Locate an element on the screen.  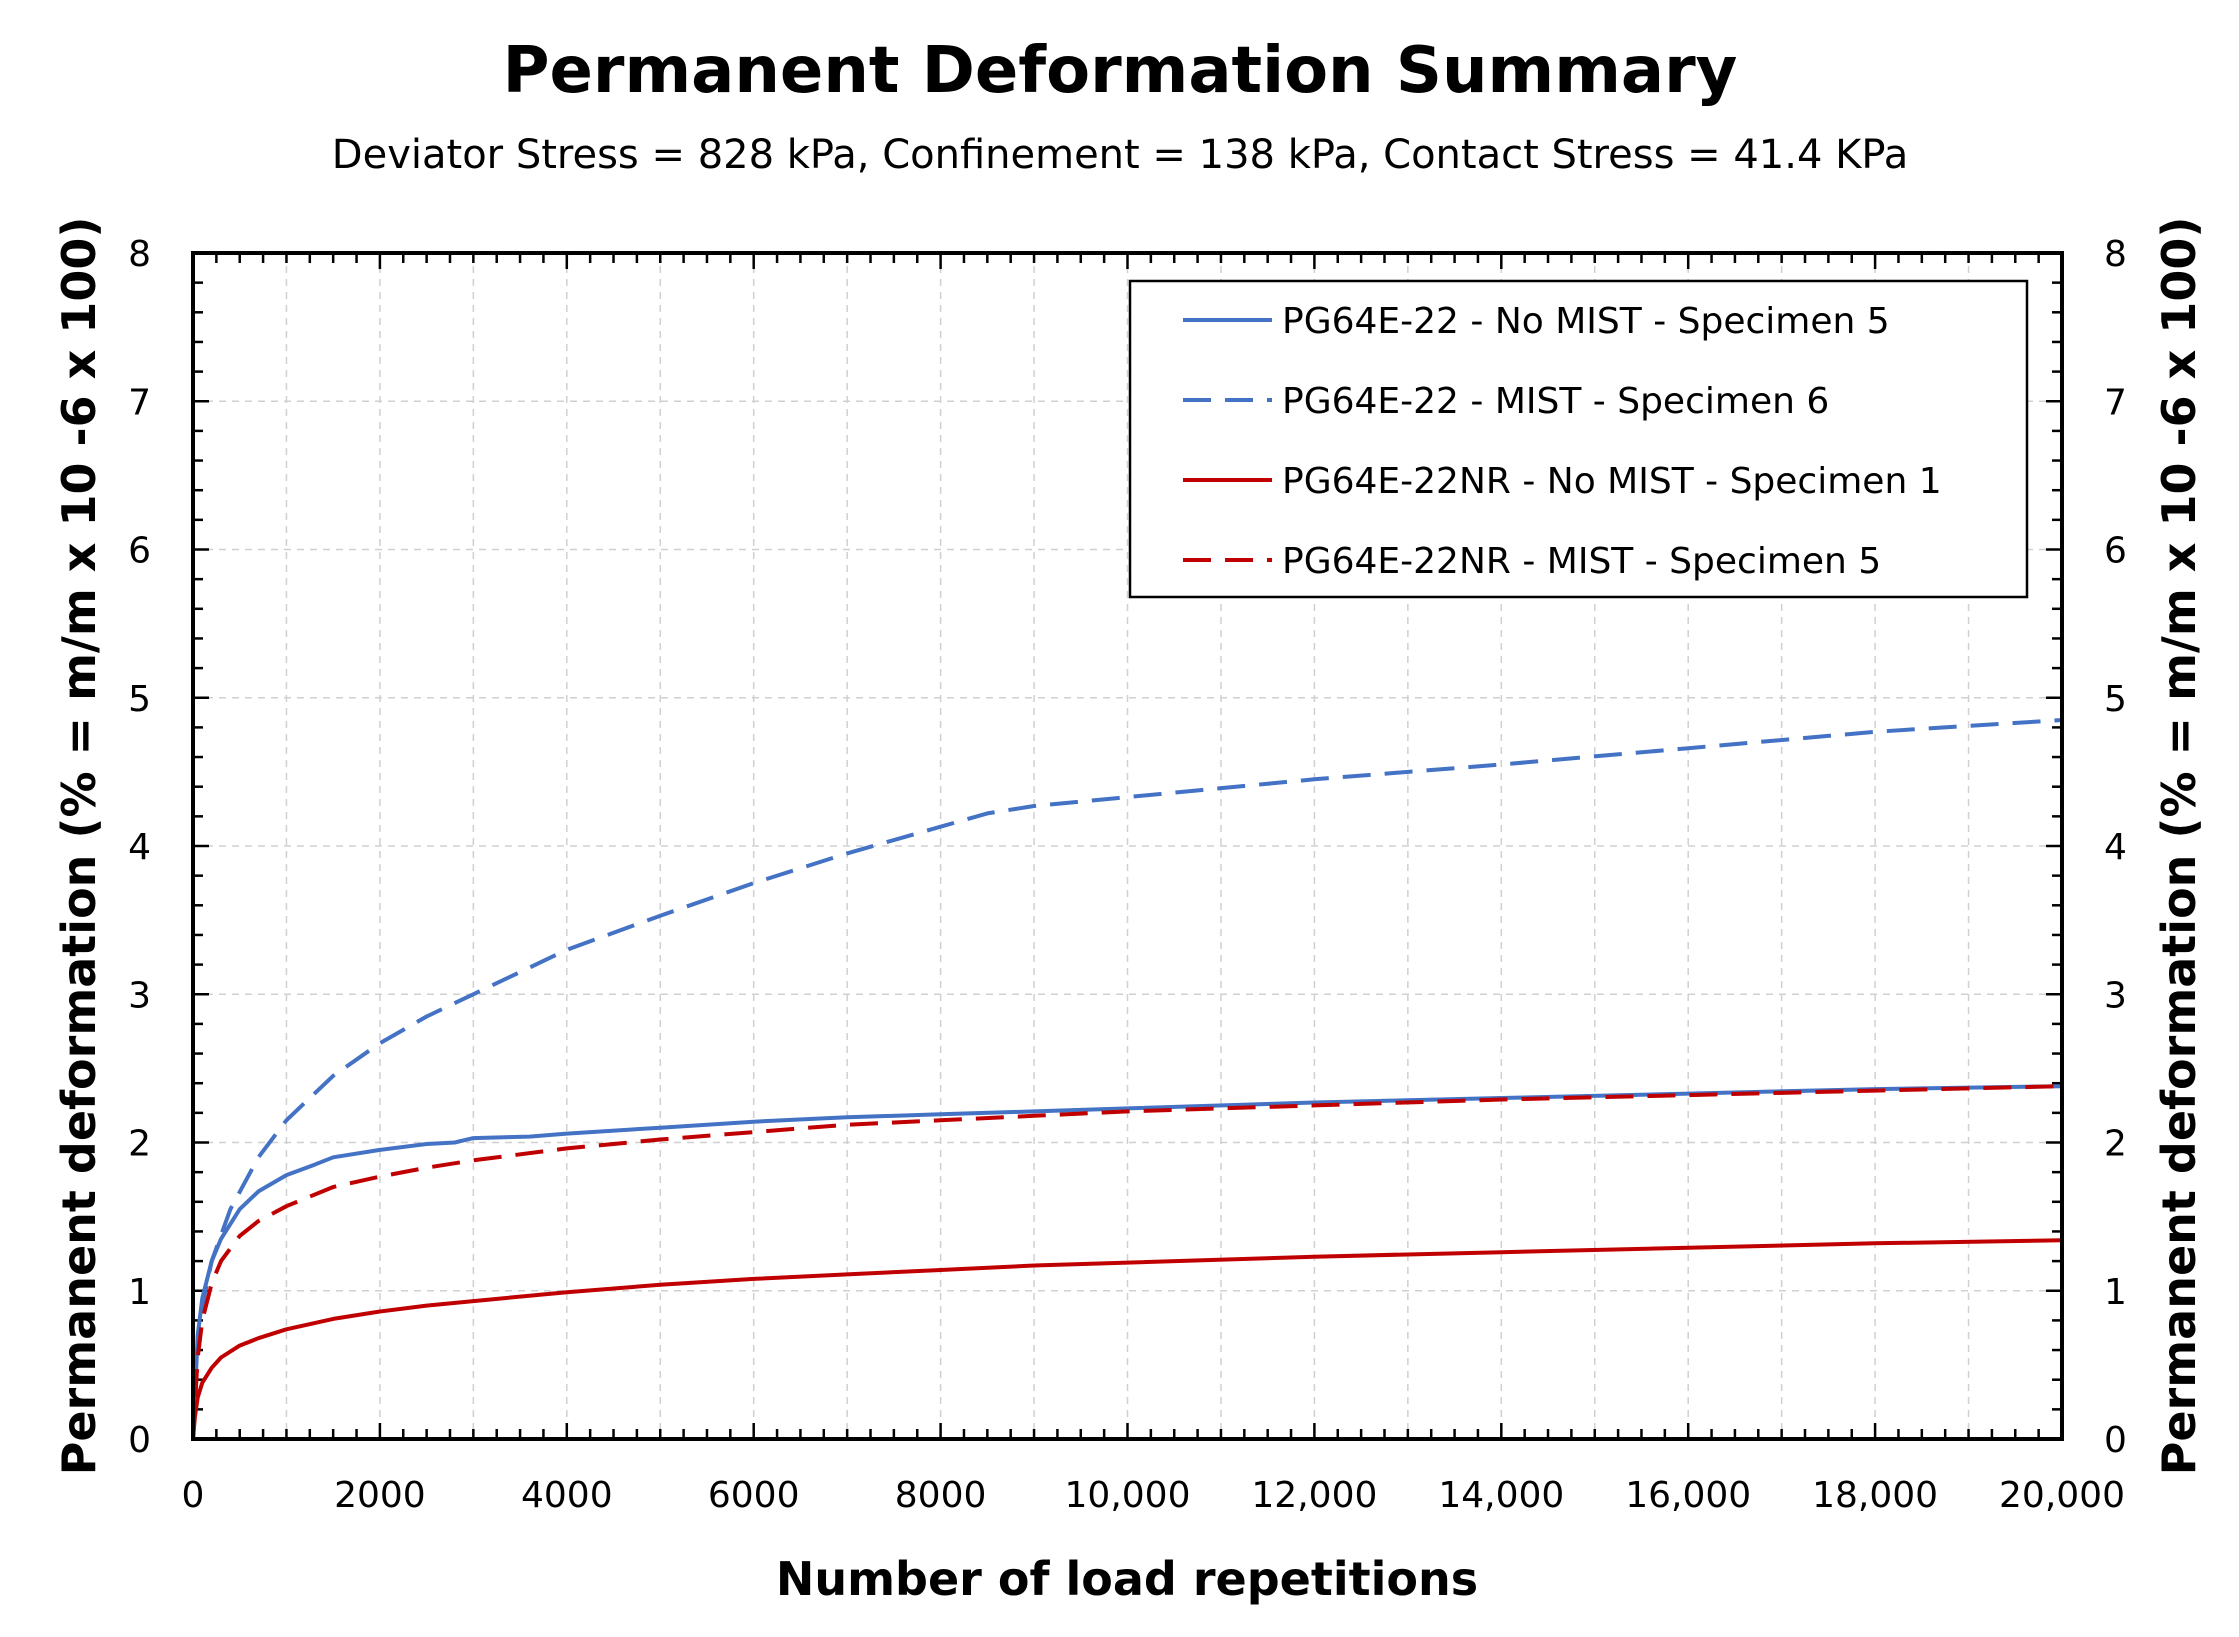
x-tick-label: 8000 is located at coordinates (941, 1495).